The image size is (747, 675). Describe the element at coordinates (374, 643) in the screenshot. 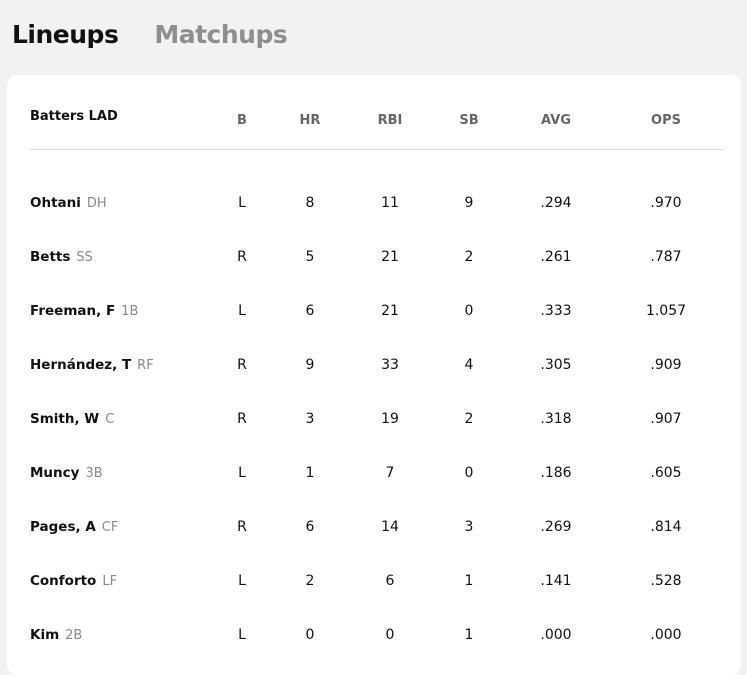

I see `table-row: Kim 2B L 0 0 1 .000 .000` at that location.